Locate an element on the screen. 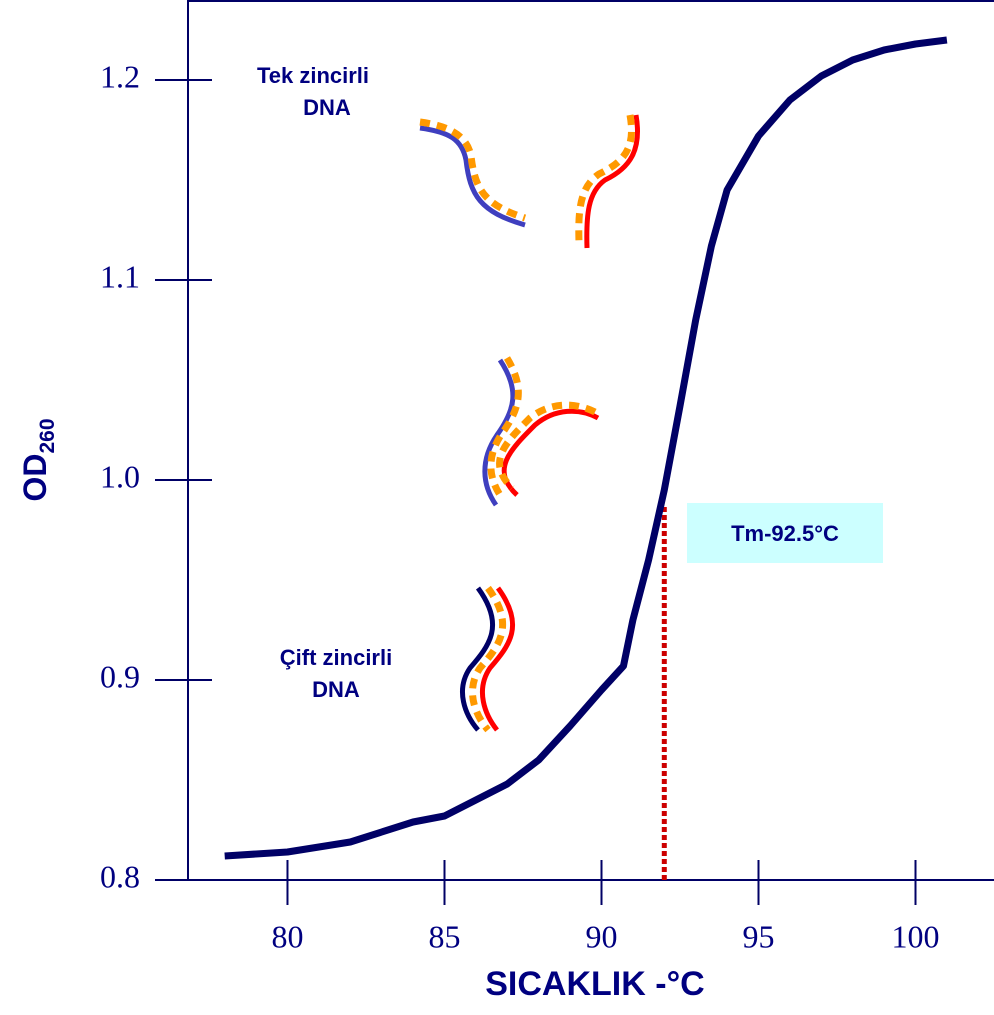 The image size is (994, 1015). y-axis-label-main: OD is located at coordinates (35, 478).